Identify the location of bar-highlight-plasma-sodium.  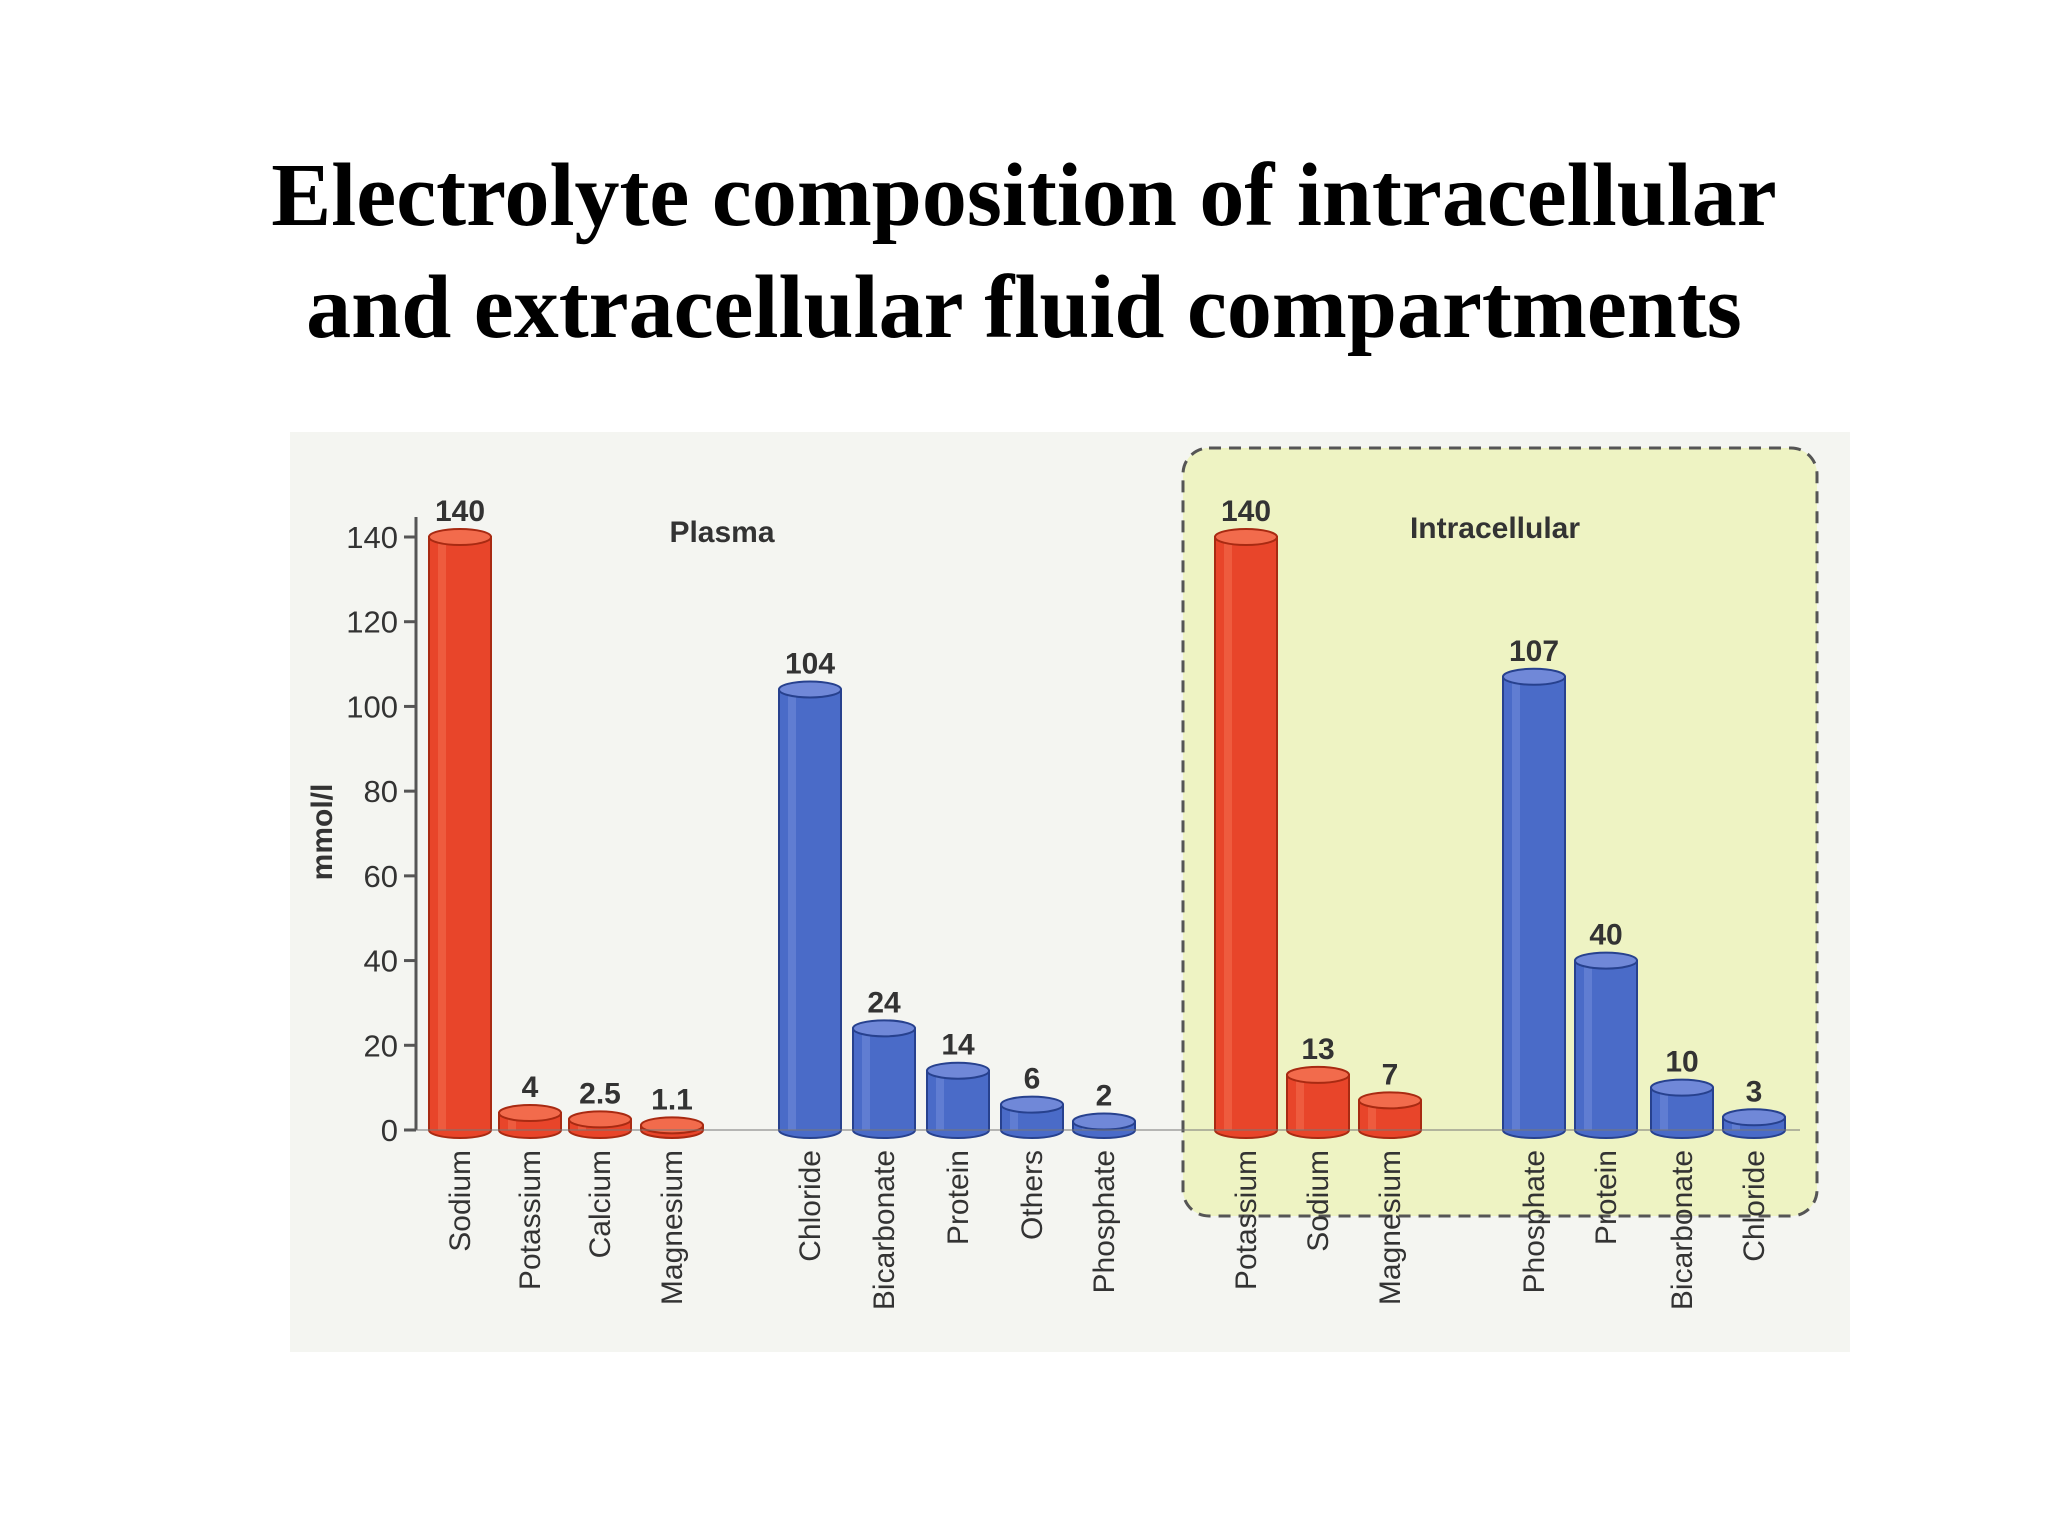
(442, 833).